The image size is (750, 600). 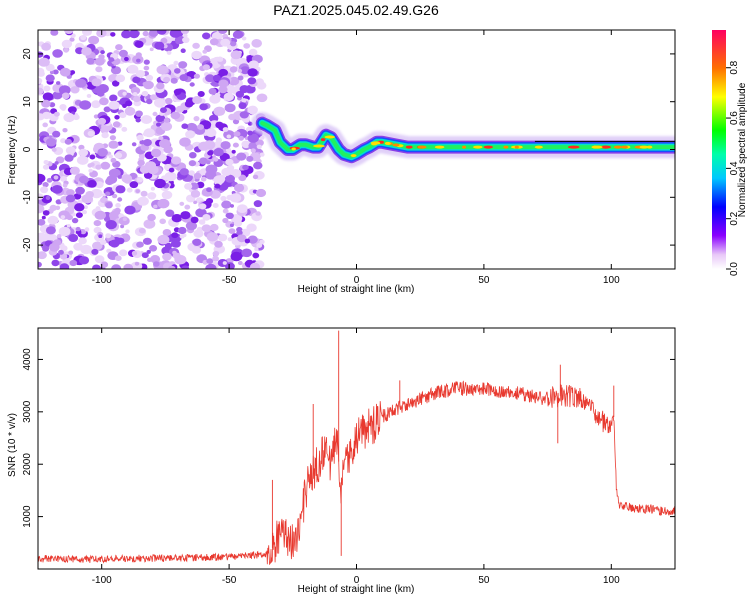 What do you see at coordinates (742, 149) in the screenshot?
I see `colorbar-label: Normalized spectral amplitude` at bounding box center [742, 149].